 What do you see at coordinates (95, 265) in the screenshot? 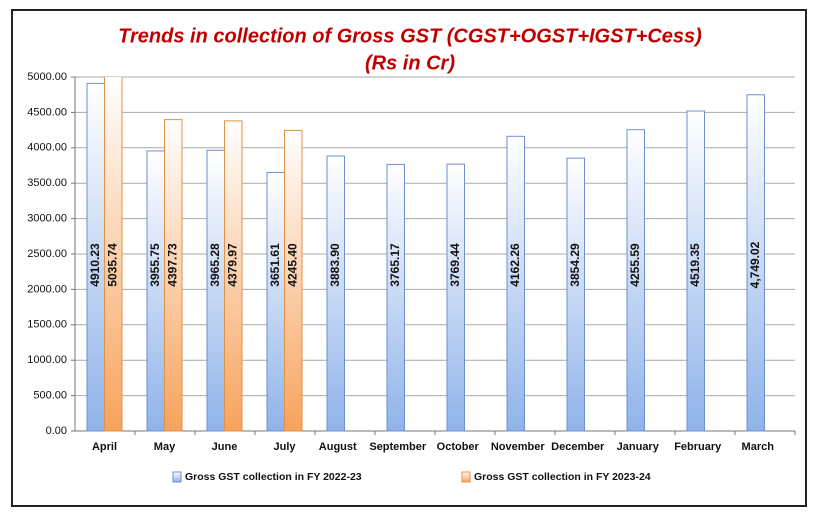
I see `data-label: 4910.23` at bounding box center [95, 265].